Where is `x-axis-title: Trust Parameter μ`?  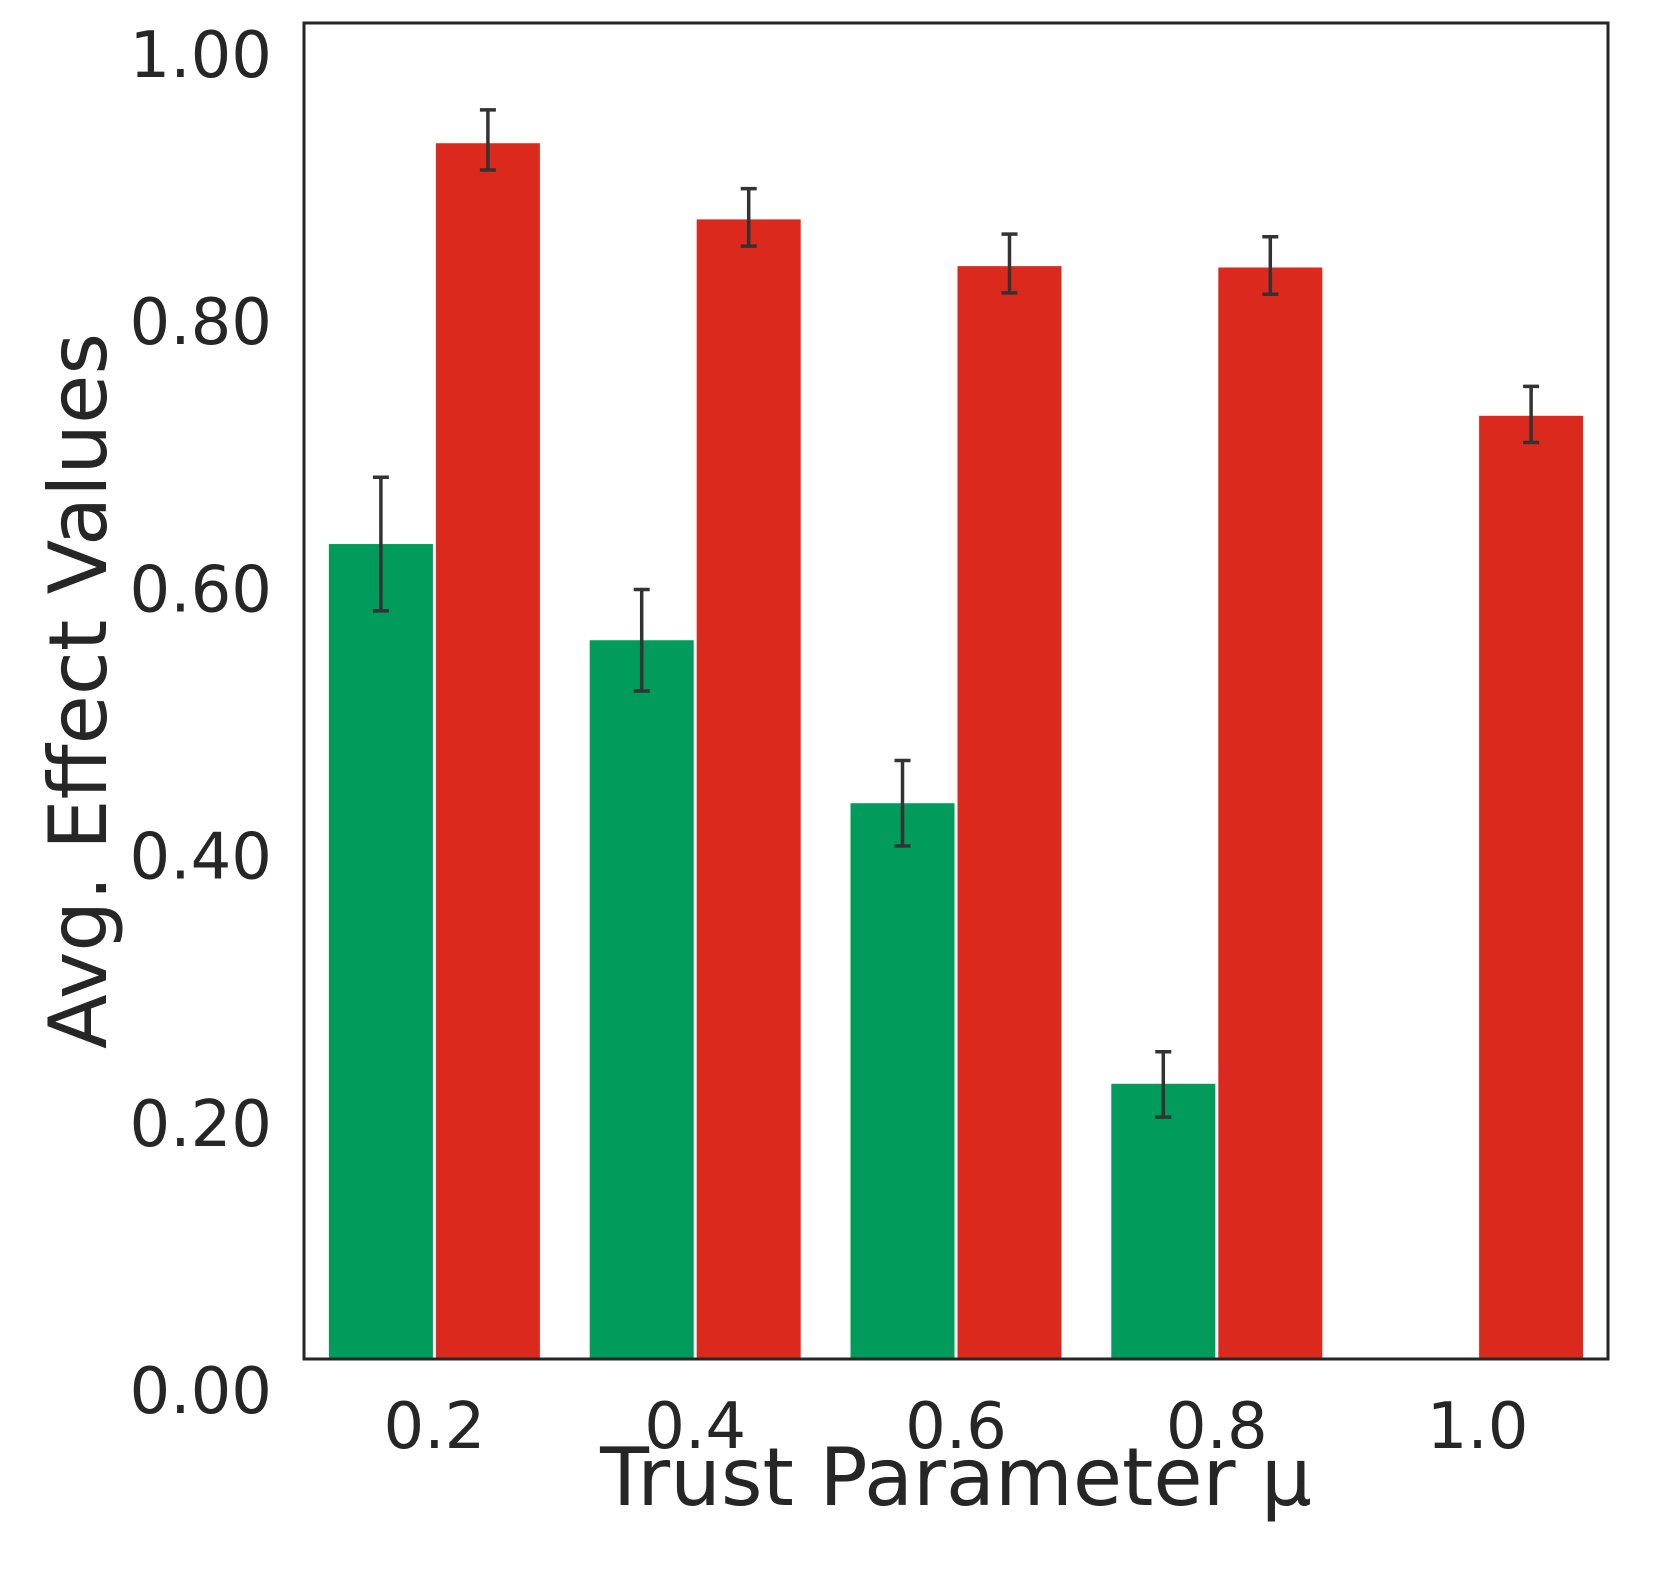
x-axis-title: Trust Parameter μ is located at coordinates (955, 1477).